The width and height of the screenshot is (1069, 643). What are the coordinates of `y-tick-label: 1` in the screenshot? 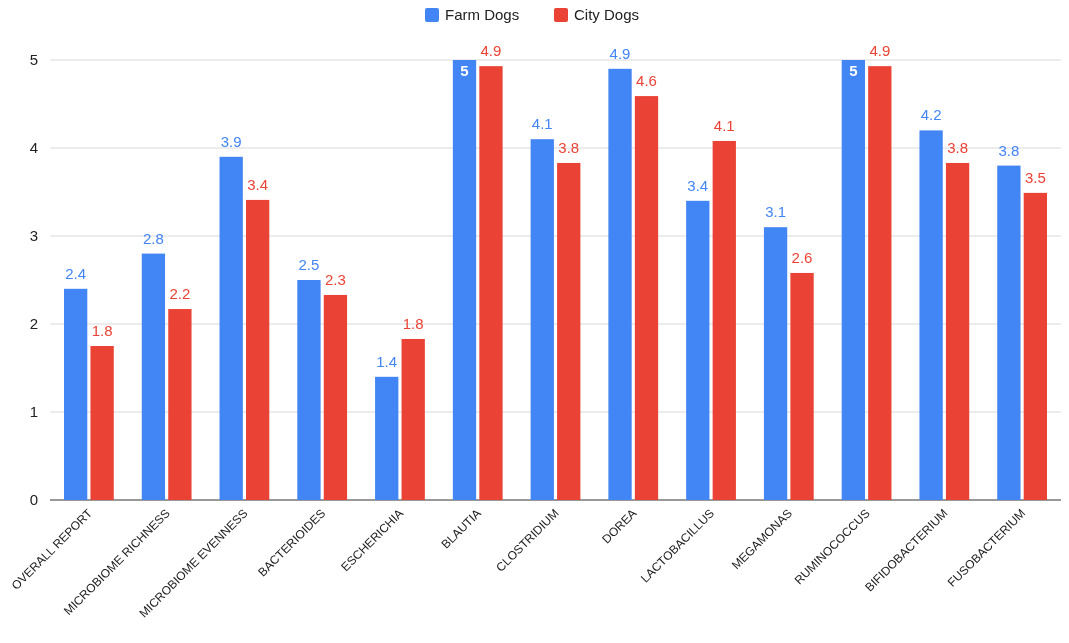 It's located at (33, 411).